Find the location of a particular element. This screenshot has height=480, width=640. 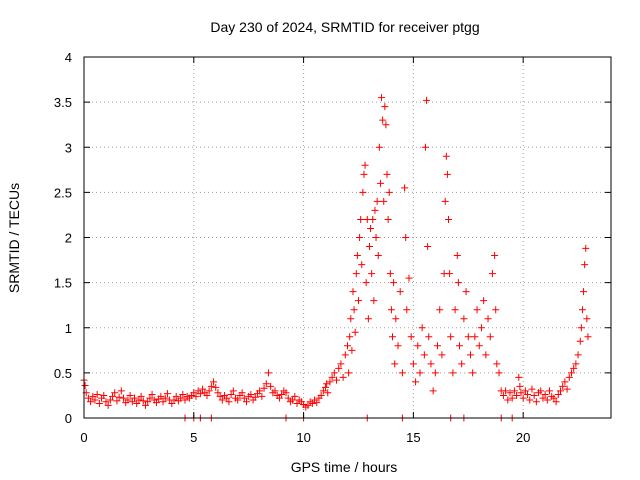

x-tick-label: 10 is located at coordinates (303, 437).